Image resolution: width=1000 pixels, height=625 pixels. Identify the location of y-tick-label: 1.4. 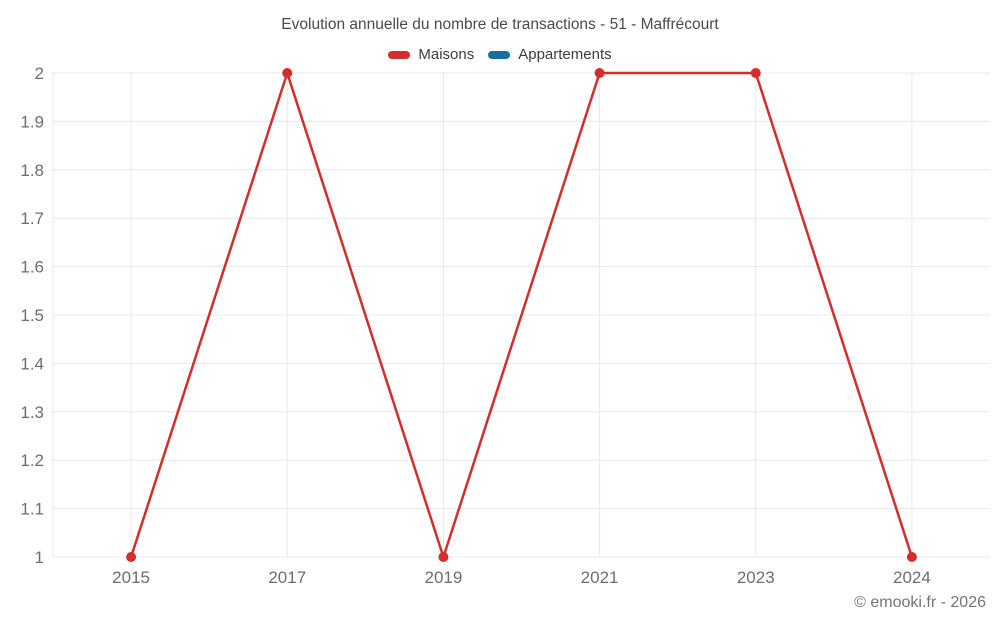
(32, 363).